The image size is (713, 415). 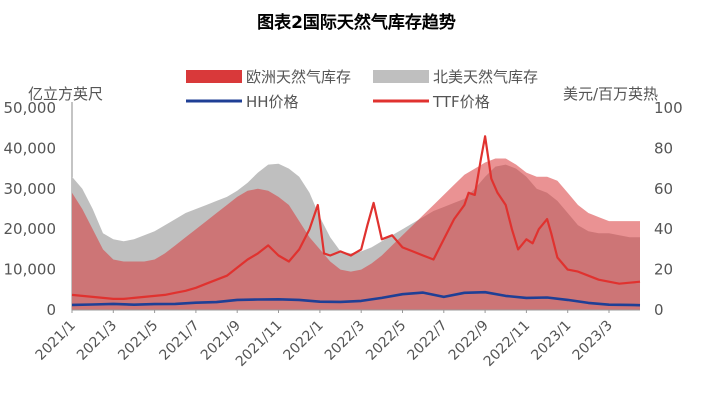 What do you see at coordinates (610, 94) in the screenshot?
I see `right-axis-label: 美元/百万英热` at bounding box center [610, 94].